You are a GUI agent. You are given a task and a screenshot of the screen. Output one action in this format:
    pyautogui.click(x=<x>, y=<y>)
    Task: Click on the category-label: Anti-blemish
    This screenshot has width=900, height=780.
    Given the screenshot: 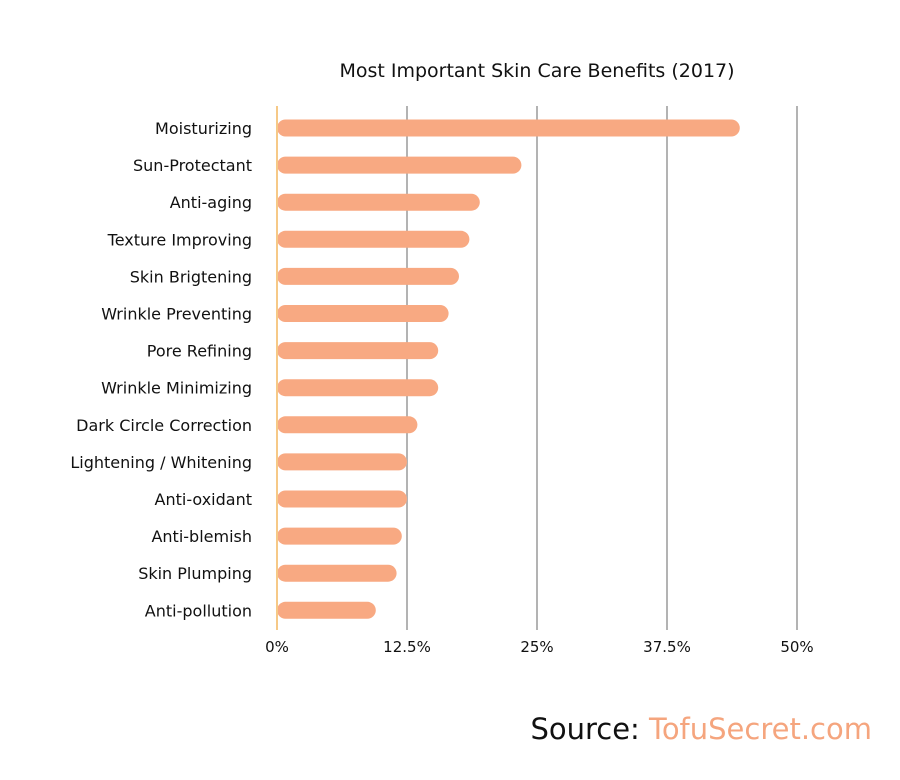 What is the action you would take?
    pyautogui.click(x=201, y=536)
    